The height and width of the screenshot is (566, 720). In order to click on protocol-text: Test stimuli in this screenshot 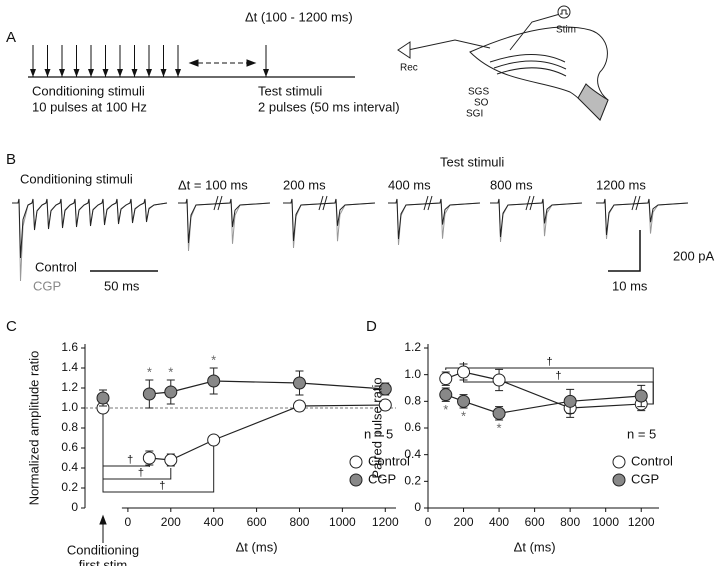, I will do `click(290, 90)`.